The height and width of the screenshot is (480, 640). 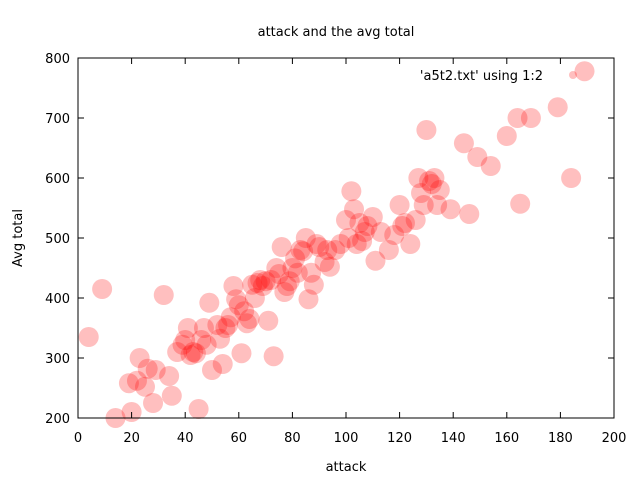 I want to click on x-tick-label: 180, so click(x=560, y=438).